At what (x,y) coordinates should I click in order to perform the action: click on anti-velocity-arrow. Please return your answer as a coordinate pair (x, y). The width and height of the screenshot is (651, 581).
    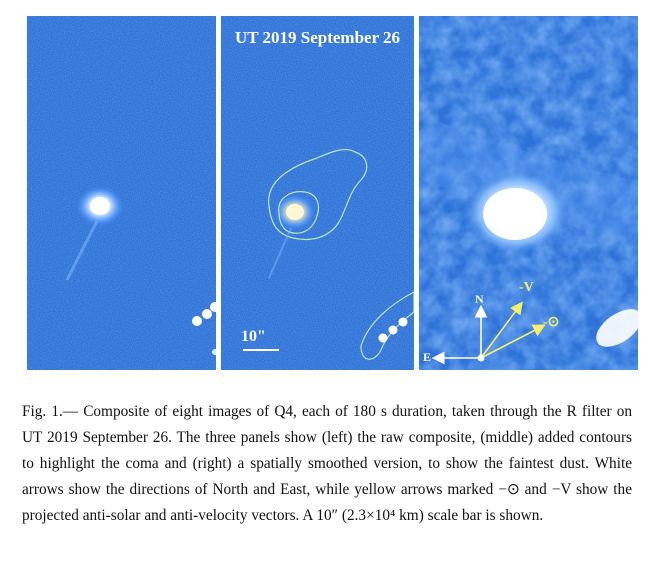
    Looking at the image, I should click on (501, 330).